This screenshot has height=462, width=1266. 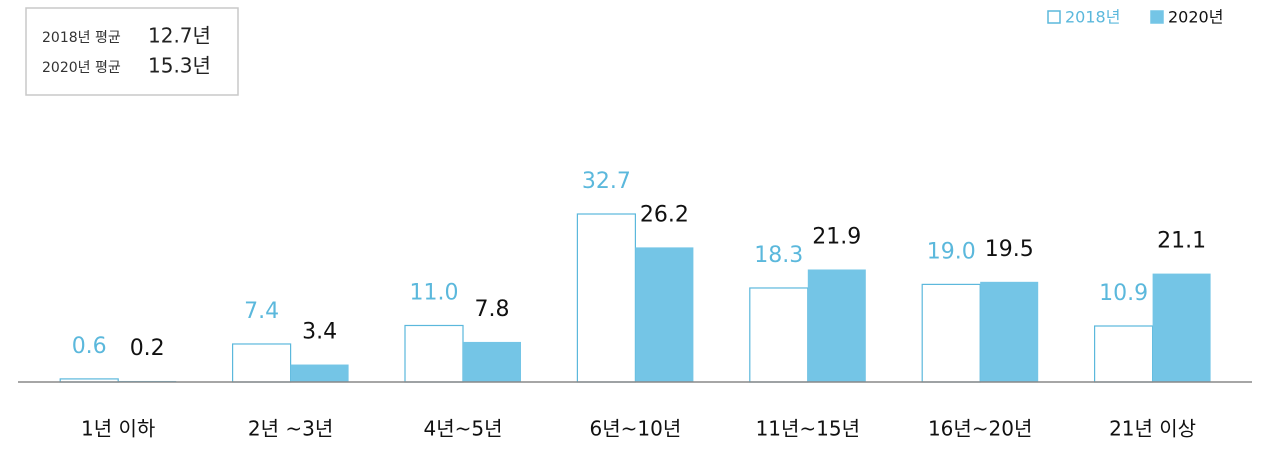 I want to click on x-tick-label: 4년~5년, so click(x=462, y=429).